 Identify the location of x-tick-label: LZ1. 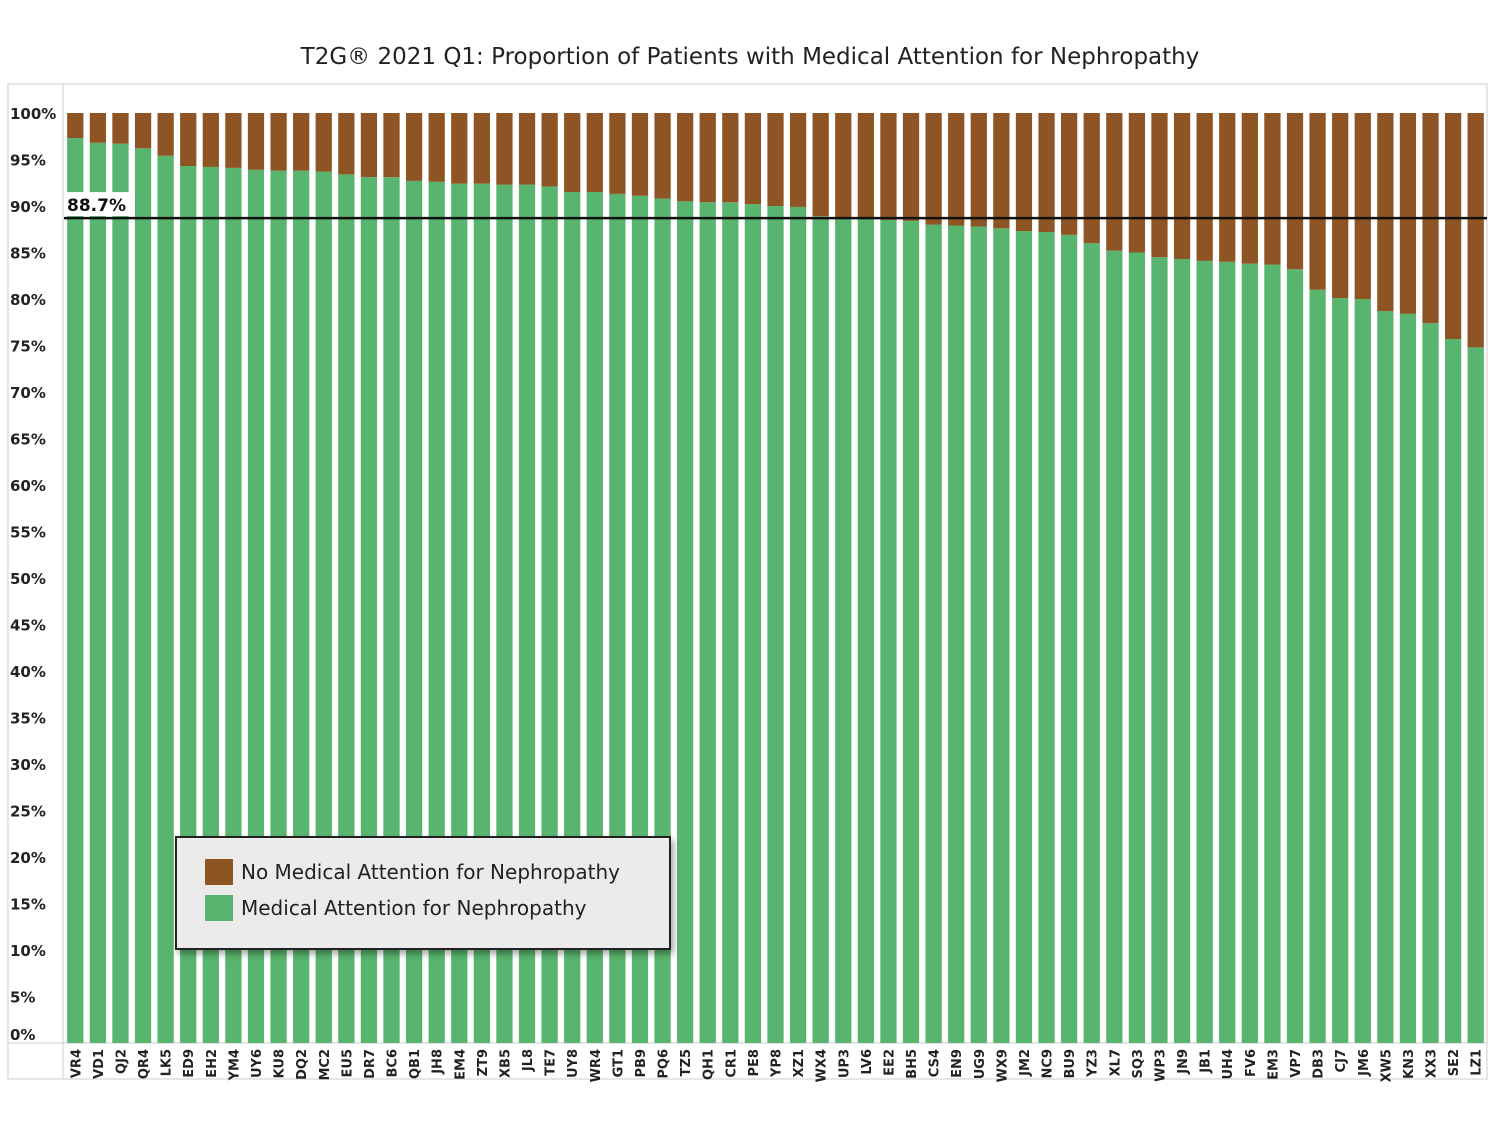
(1477, 1062).